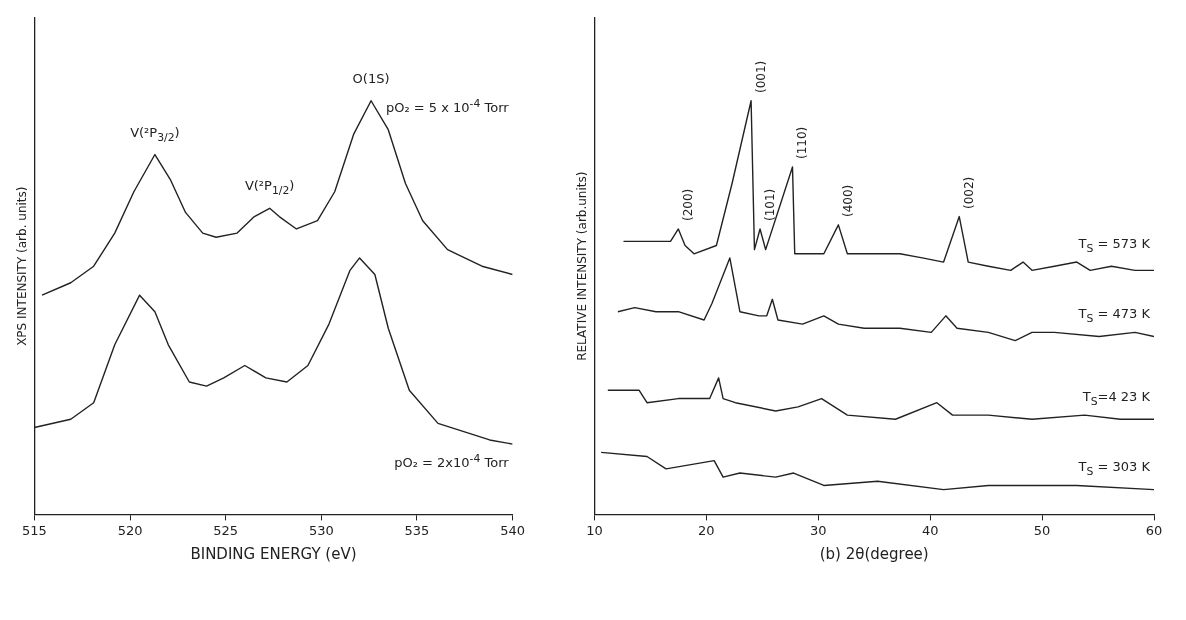  What do you see at coordinates (226, 530) in the screenshot?
I see `x-tick-label: 525` at bounding box center [226, 530].